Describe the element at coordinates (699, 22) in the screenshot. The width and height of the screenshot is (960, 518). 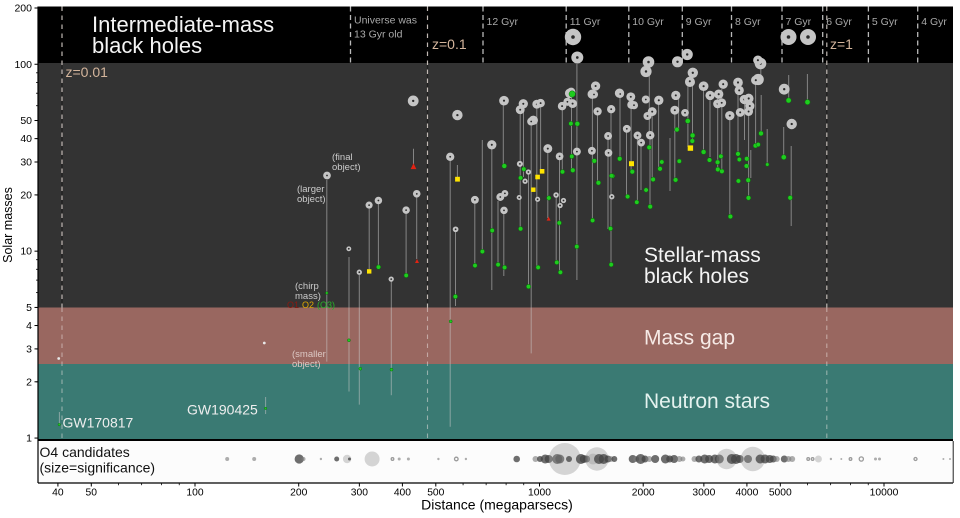
I see `svg-text: 9 Gyr` at that location.